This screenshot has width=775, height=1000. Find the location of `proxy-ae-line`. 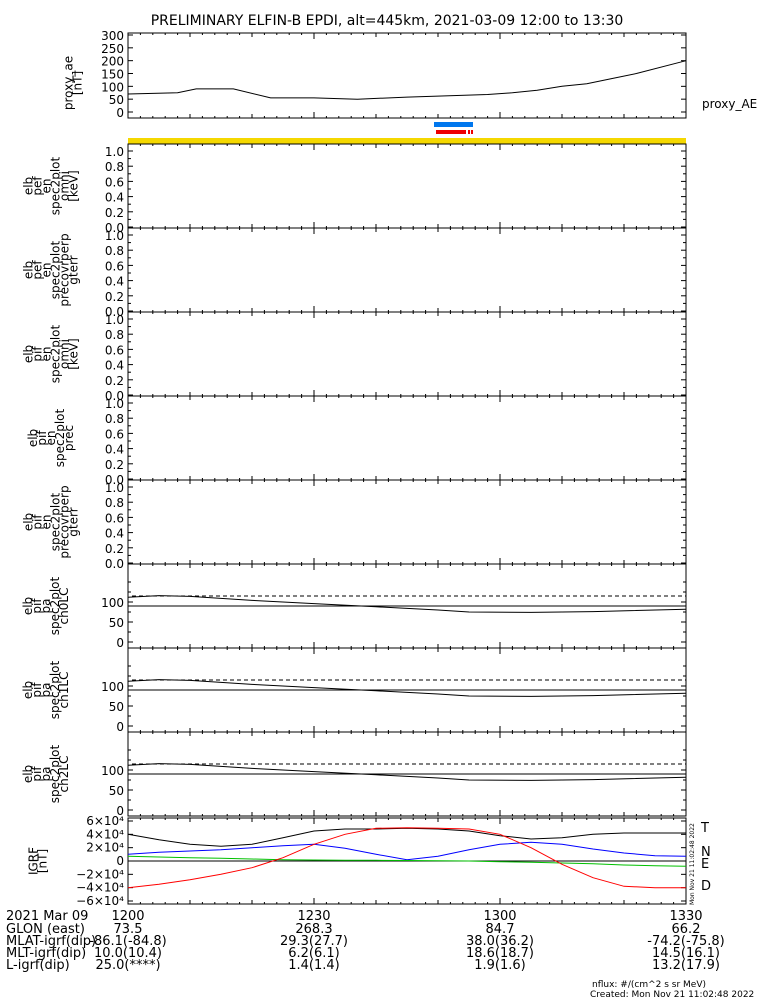

proxy-ae-line is located at coordinates (407, 80).